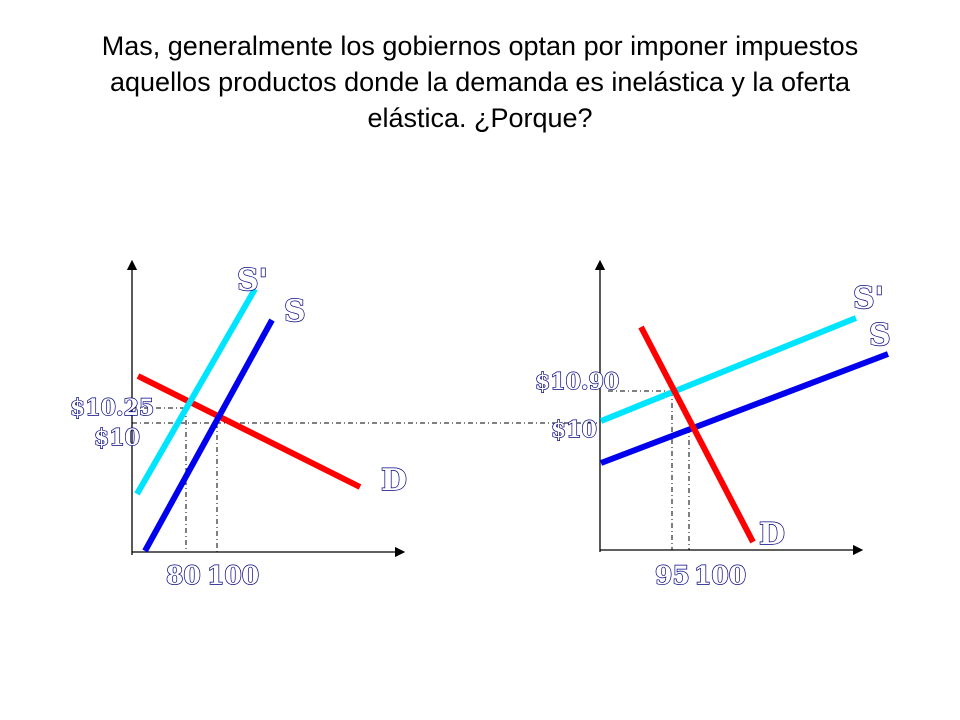 Image resolution: width=960 pixels, height=720 pixels. What do you see at coordinates (295, 311) in the screenshot?
I see `left-label-supply: S` at bounding box center [295, 311].